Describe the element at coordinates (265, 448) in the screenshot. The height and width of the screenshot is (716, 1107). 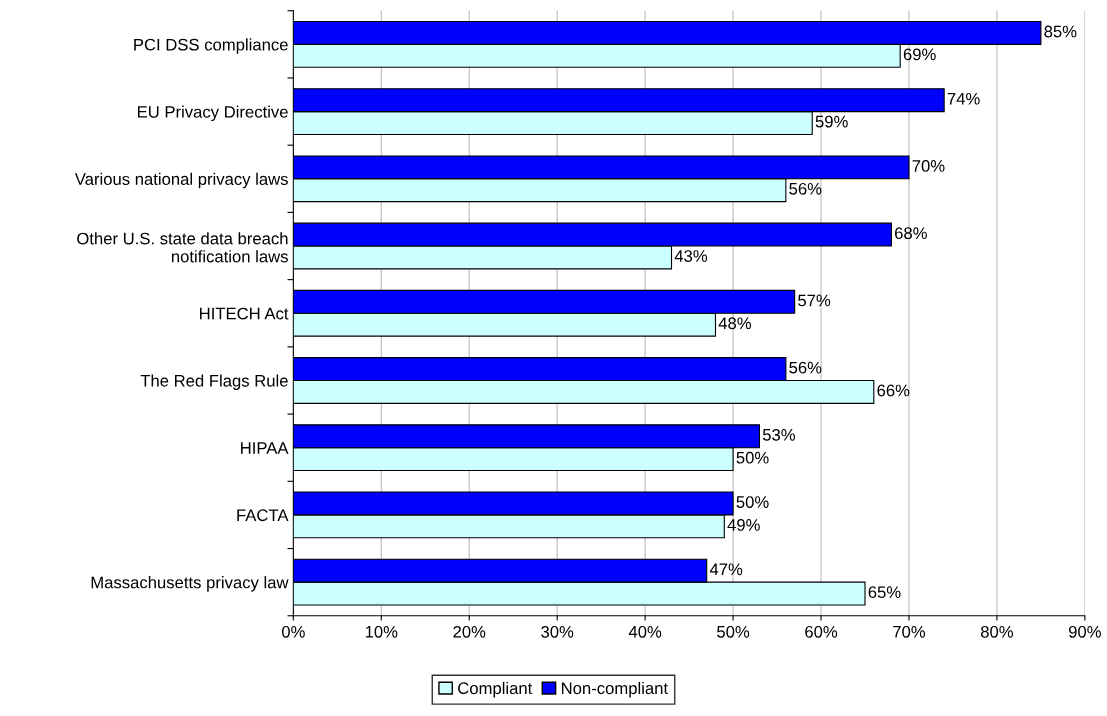
I see `y-tick-label: HIPAA` at that location.